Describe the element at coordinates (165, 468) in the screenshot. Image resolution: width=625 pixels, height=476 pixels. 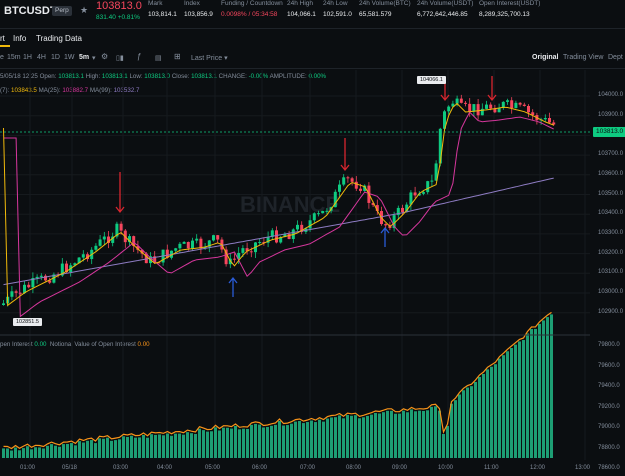
I see `time-tick: 04:00` at that location.